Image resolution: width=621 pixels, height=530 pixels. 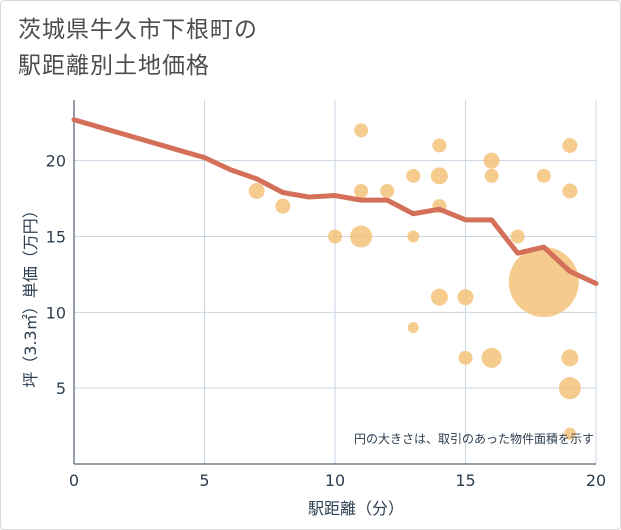 I want to click on y-tick-label: 5, so click(x=61, y=388).